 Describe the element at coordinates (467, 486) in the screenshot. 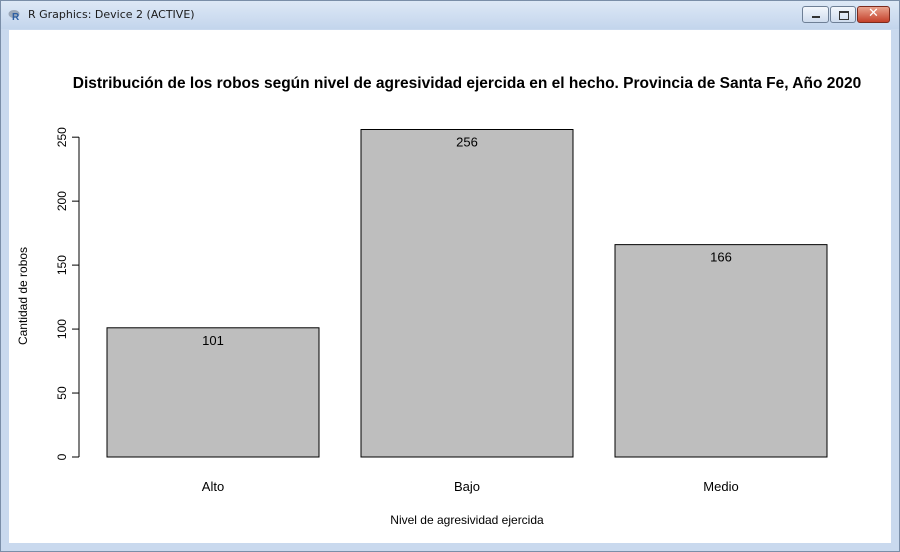

I see `x-category-label: Bajo` at that location.